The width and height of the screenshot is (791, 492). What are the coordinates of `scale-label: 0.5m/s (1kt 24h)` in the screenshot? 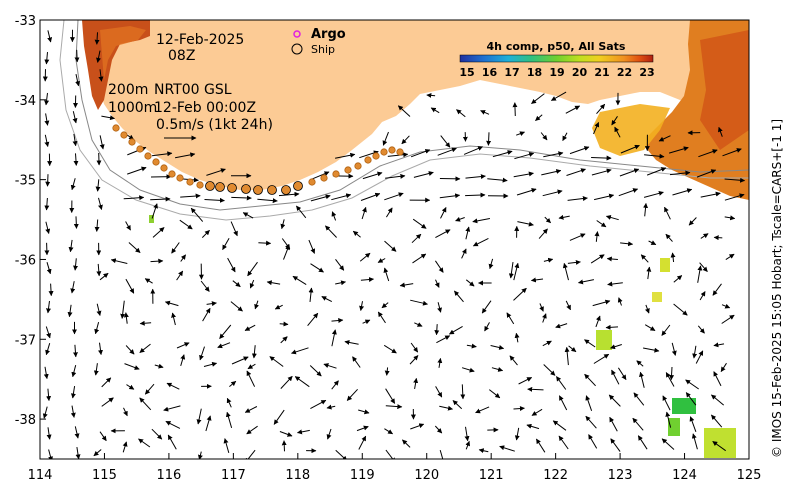 It's located at (214, 125).